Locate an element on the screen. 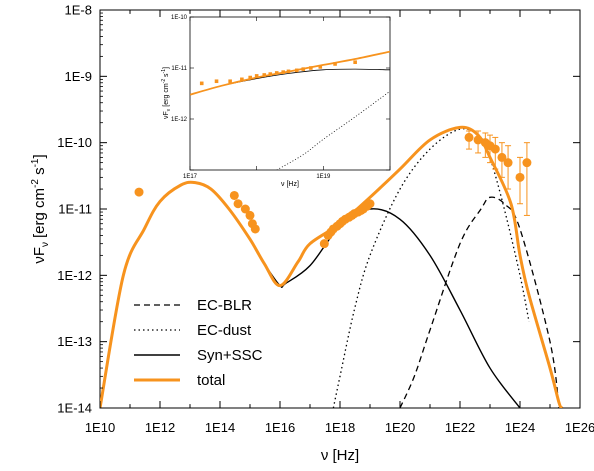  y-axis-title: νFν [erg cm-2 s-1] is located at coordinates (40, 208).